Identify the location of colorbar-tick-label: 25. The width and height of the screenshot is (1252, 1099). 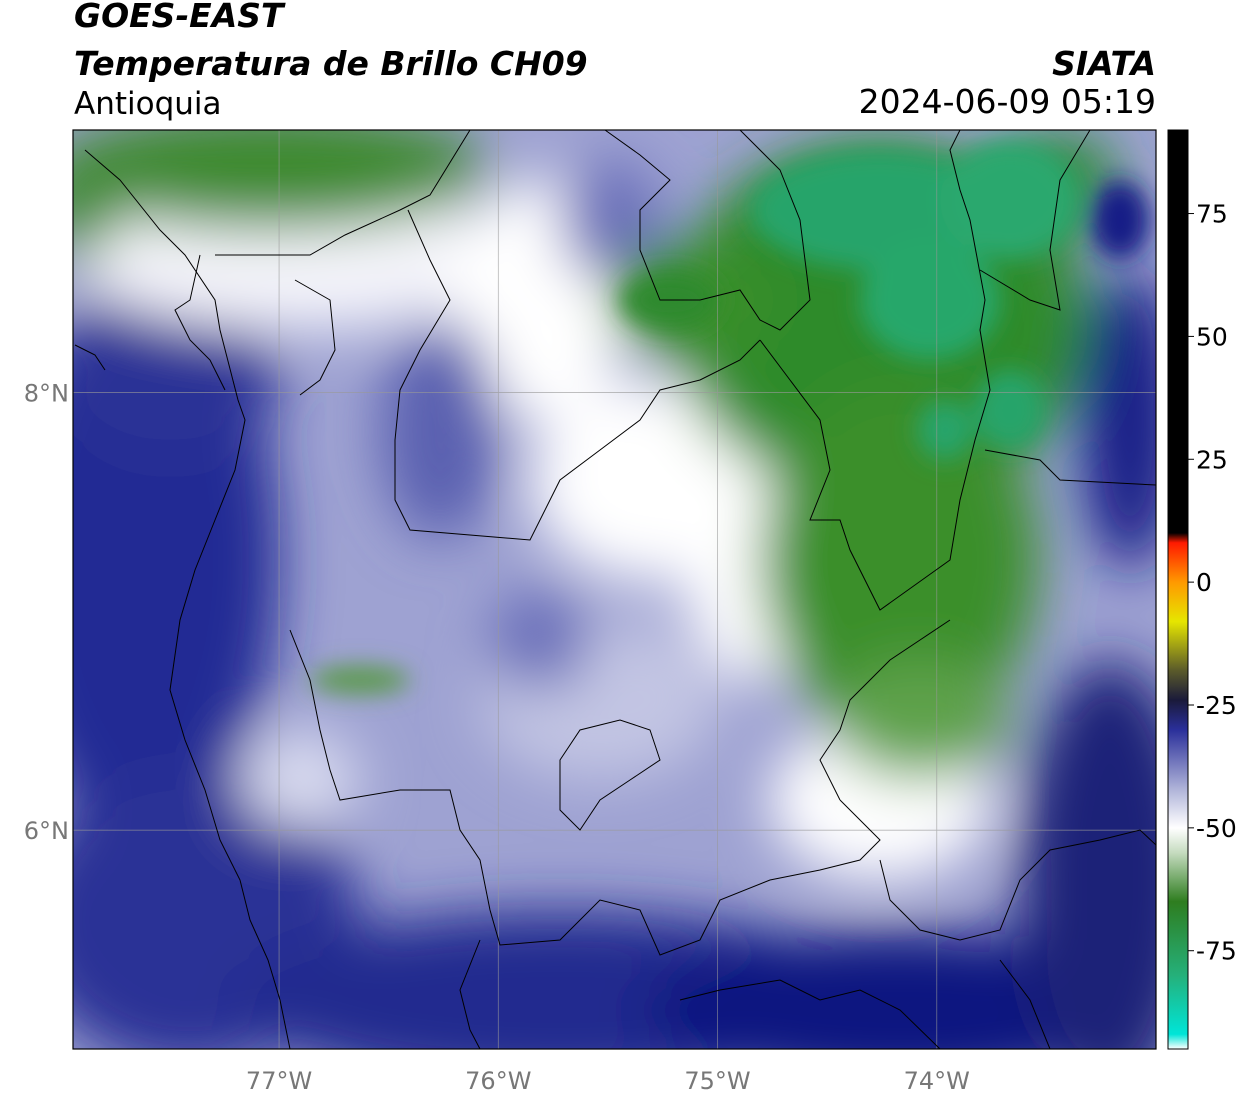
(1212, 459).